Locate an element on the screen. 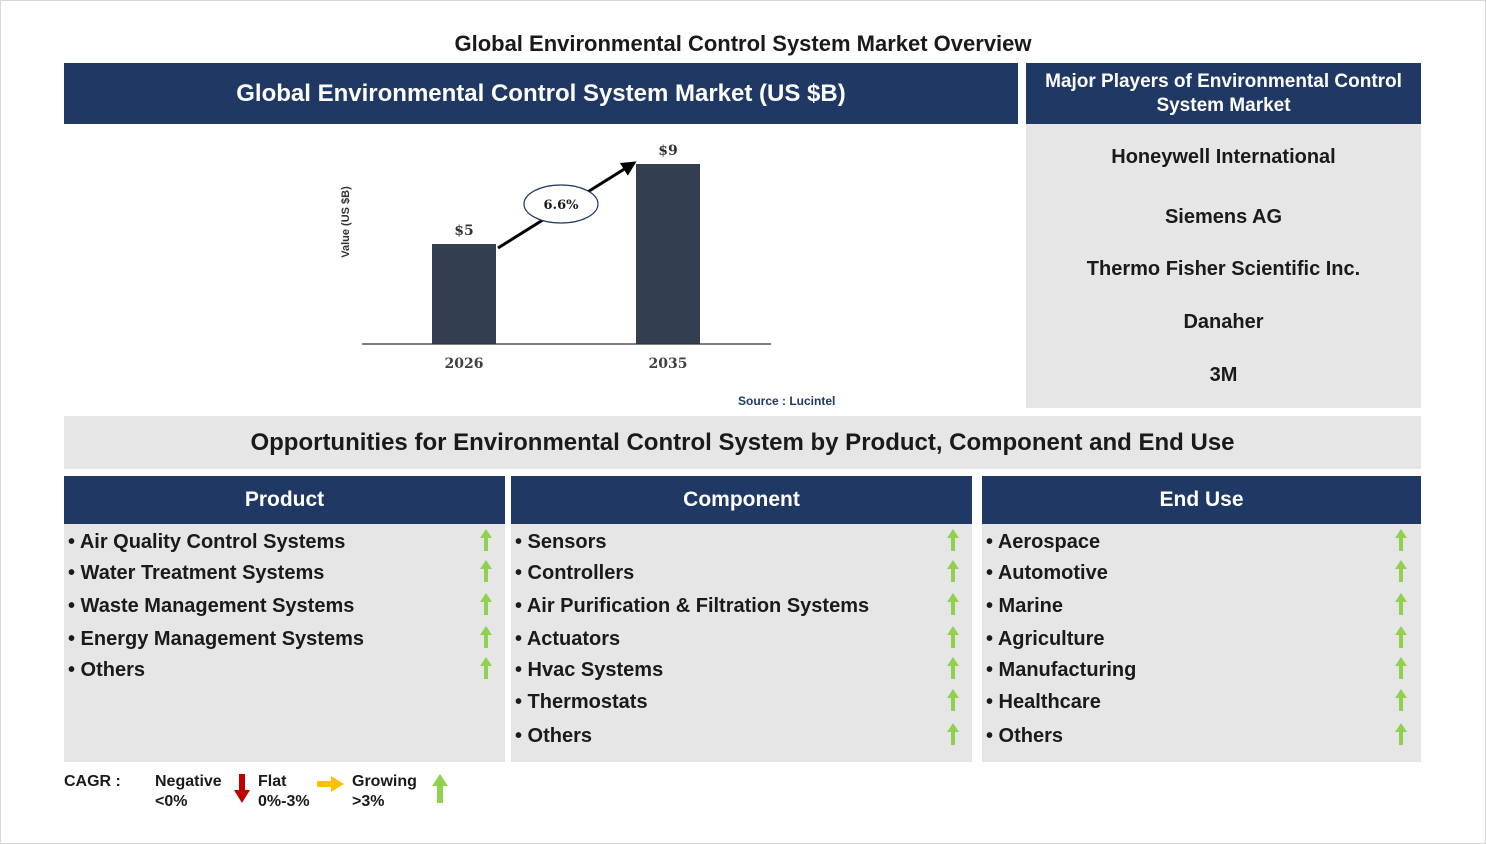 This screenshot has width=1486, height=844. player-item: Siemens AG is located at coordinates (1223, 217).